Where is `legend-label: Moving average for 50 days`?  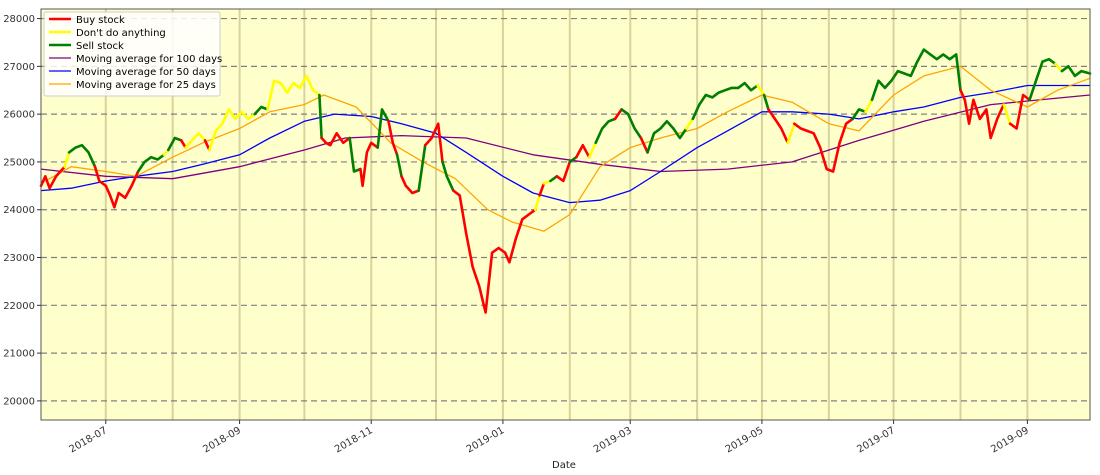
legend-label: Moving average for 50 days is located at coordinates (146, 72).